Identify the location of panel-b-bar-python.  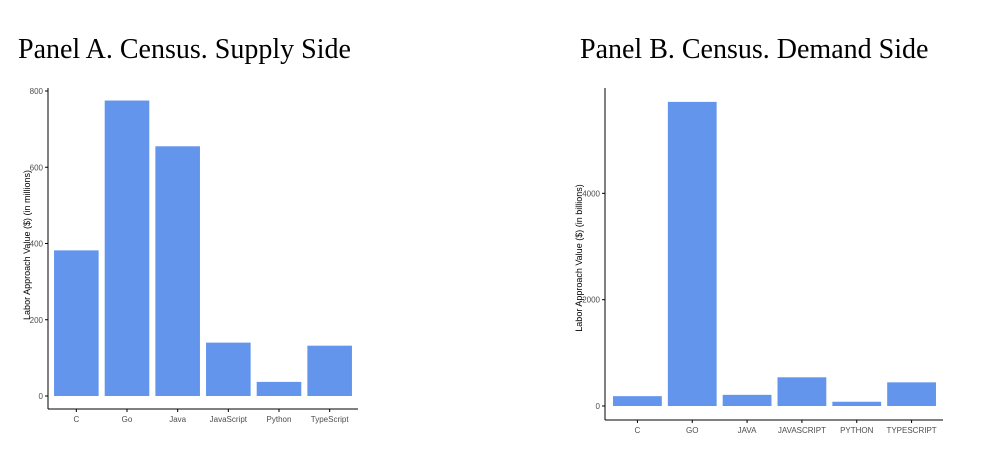
(857, 403).